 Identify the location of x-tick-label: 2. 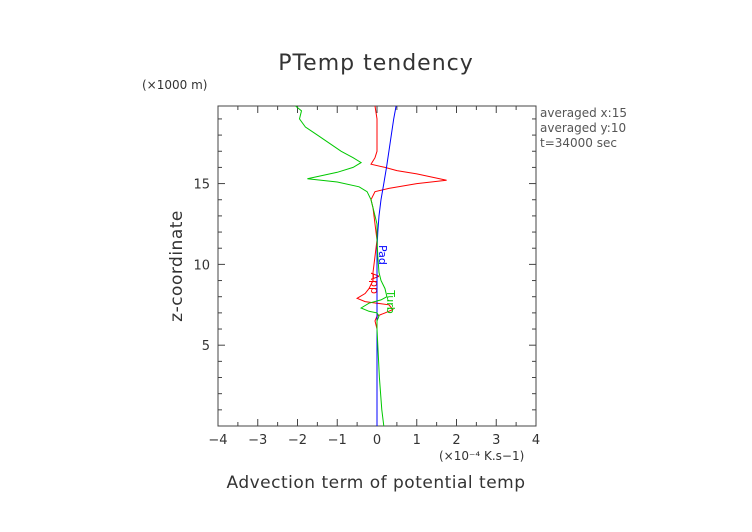
(456, 440).